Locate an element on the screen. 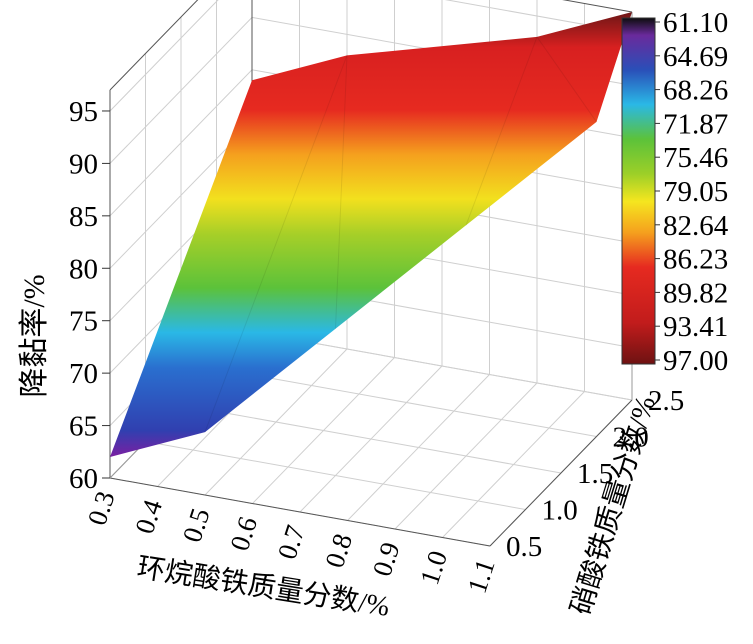  colorbar-label: 75.46 is located at coordinates (695, 158).